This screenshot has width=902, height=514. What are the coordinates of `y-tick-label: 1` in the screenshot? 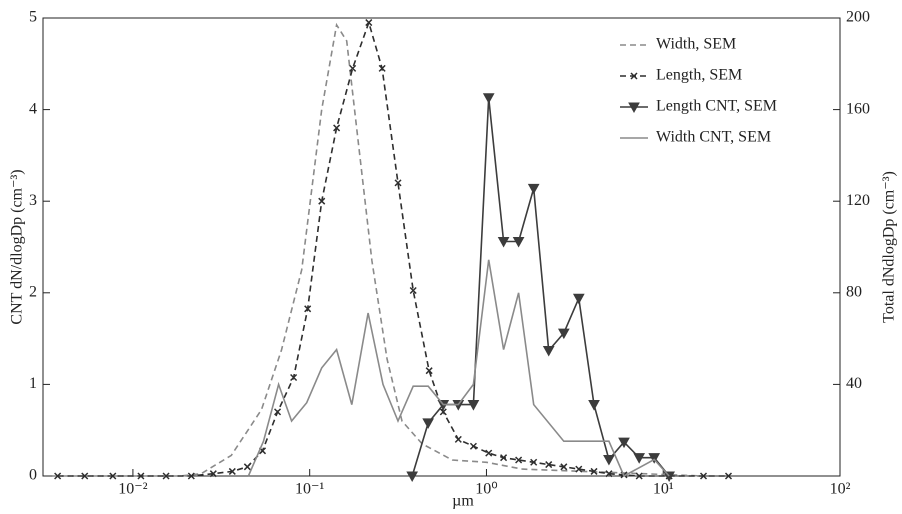 It's located at (33, 383).